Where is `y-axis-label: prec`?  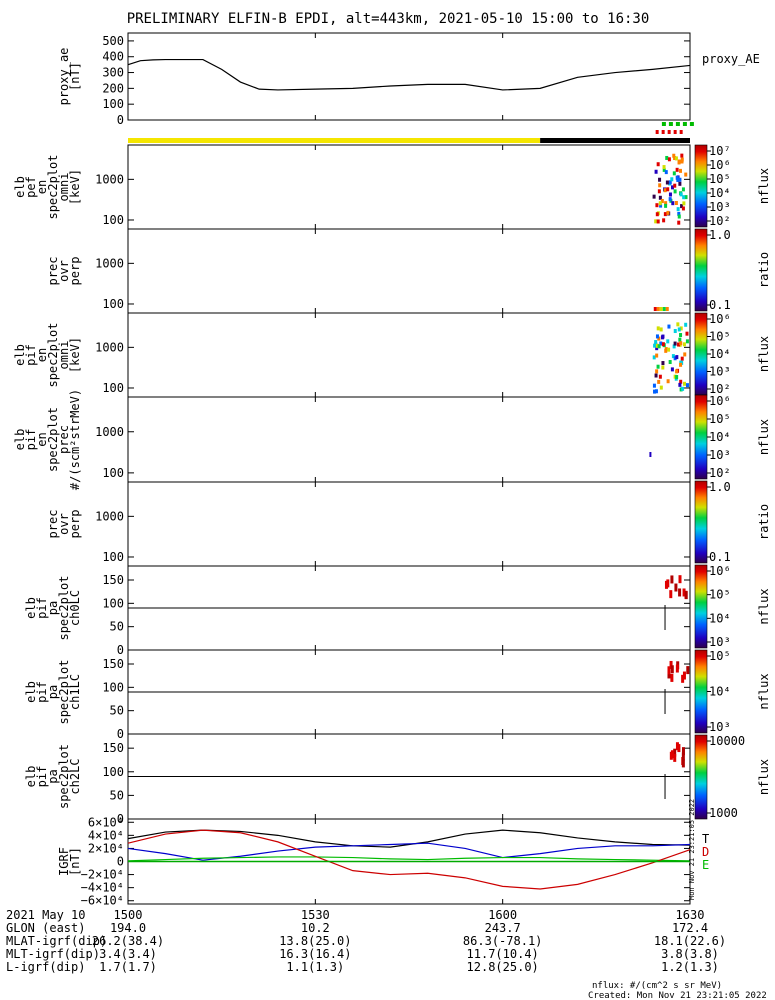 y-axis-label: prec is located at coordinates (53, 524).